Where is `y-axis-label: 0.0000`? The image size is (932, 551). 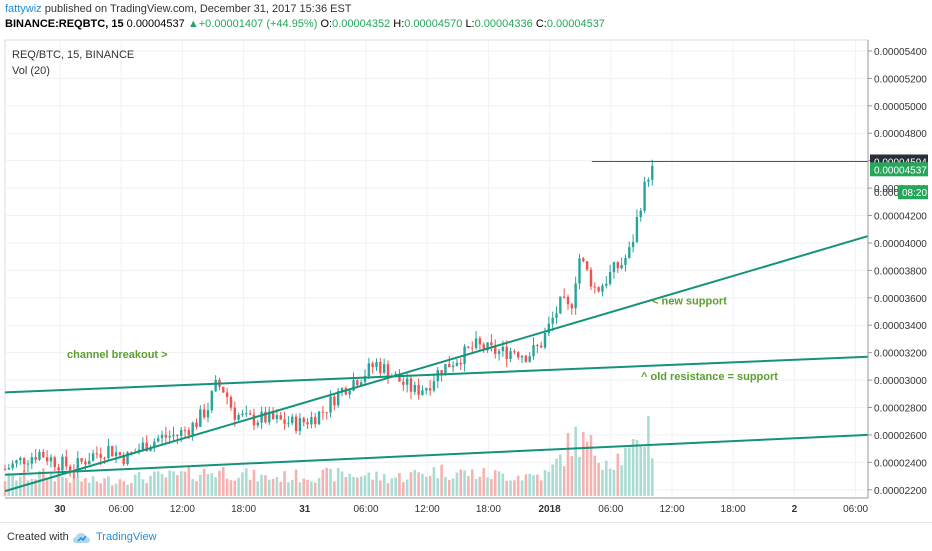 y-axis-label: 0.0000 is located at coordinates (889, 193).